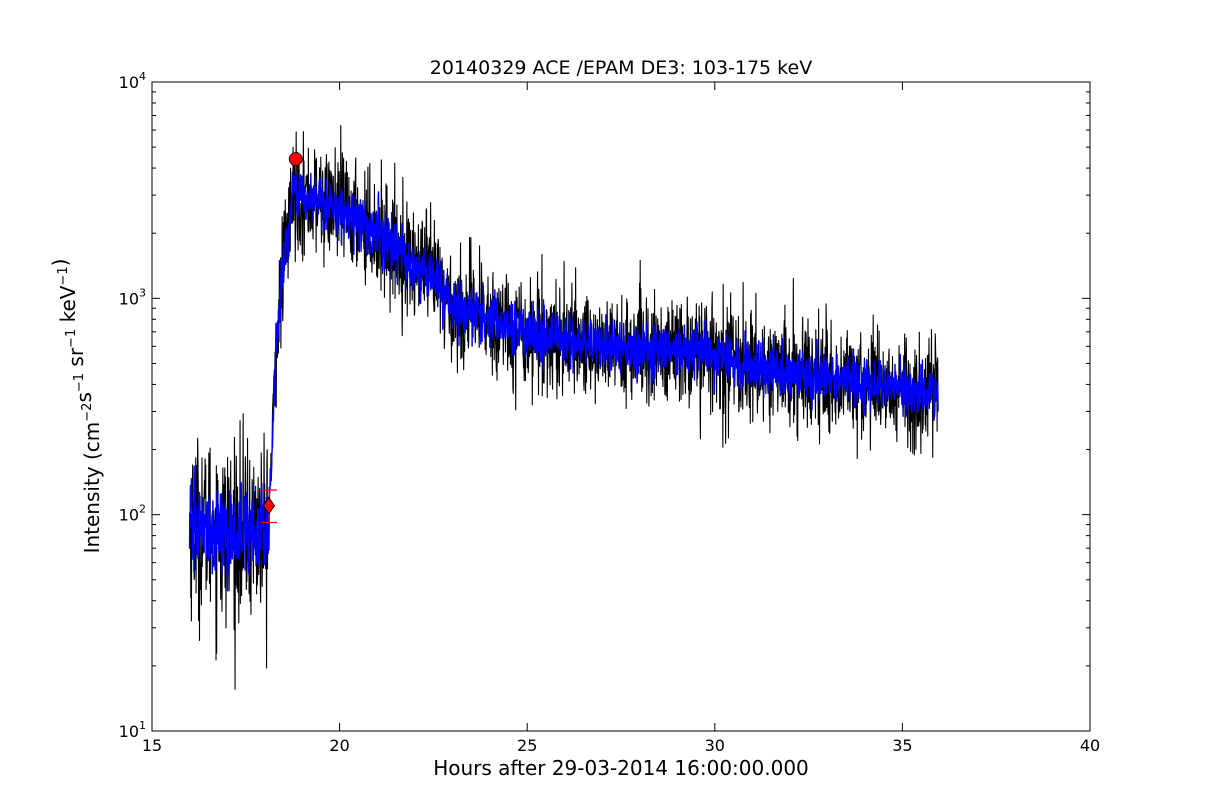 The height and width of the screenshot is (812, 1212). Describe the element at coordinates (132, 730) in the screenshot. I see `y-tick-label: 10¹` at that location.